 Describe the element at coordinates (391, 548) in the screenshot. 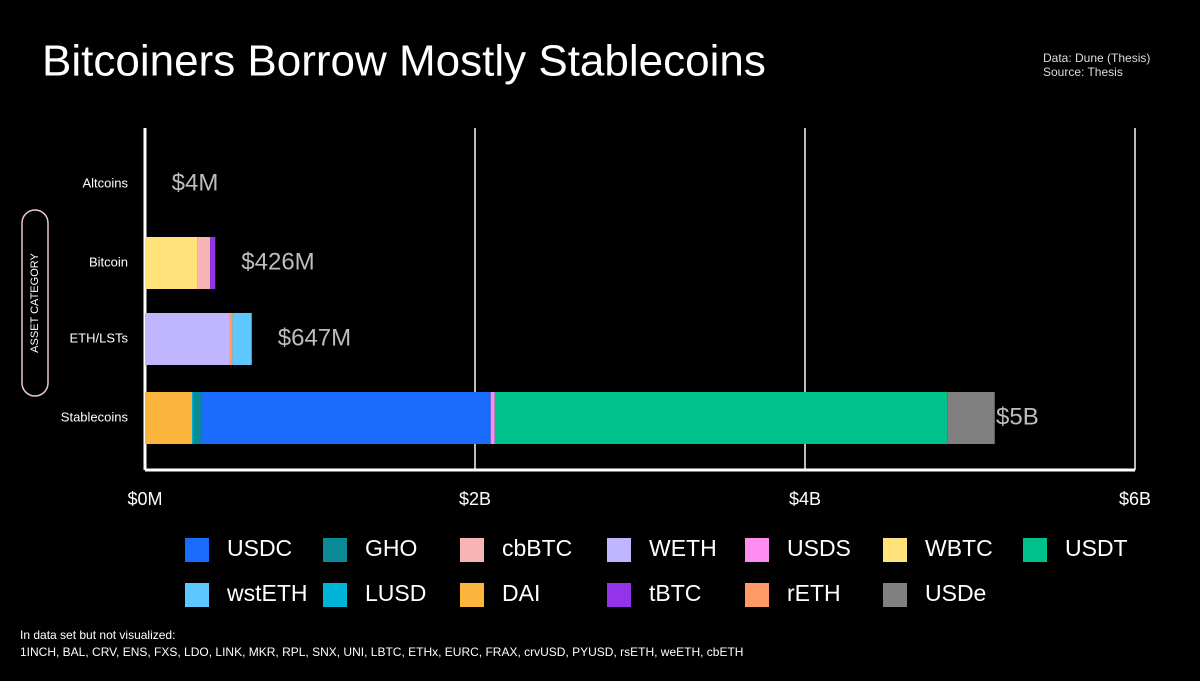

I see `legend-label: GHO` at that location.